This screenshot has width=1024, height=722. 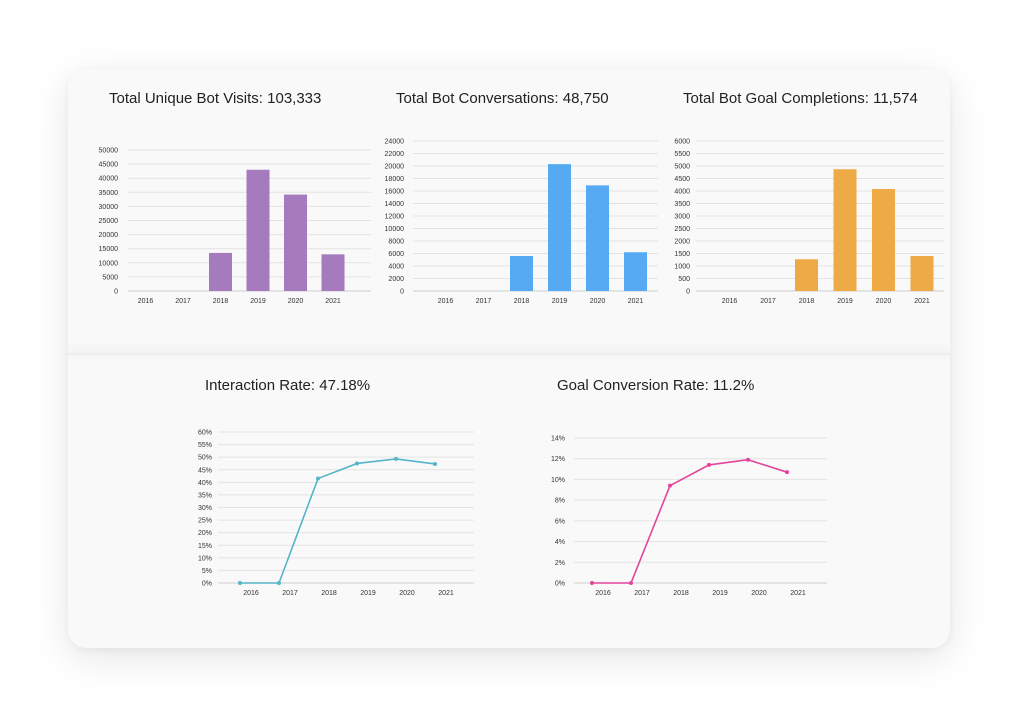 I want to click on y-tick-label: 5%, so click(x=207, y=571).